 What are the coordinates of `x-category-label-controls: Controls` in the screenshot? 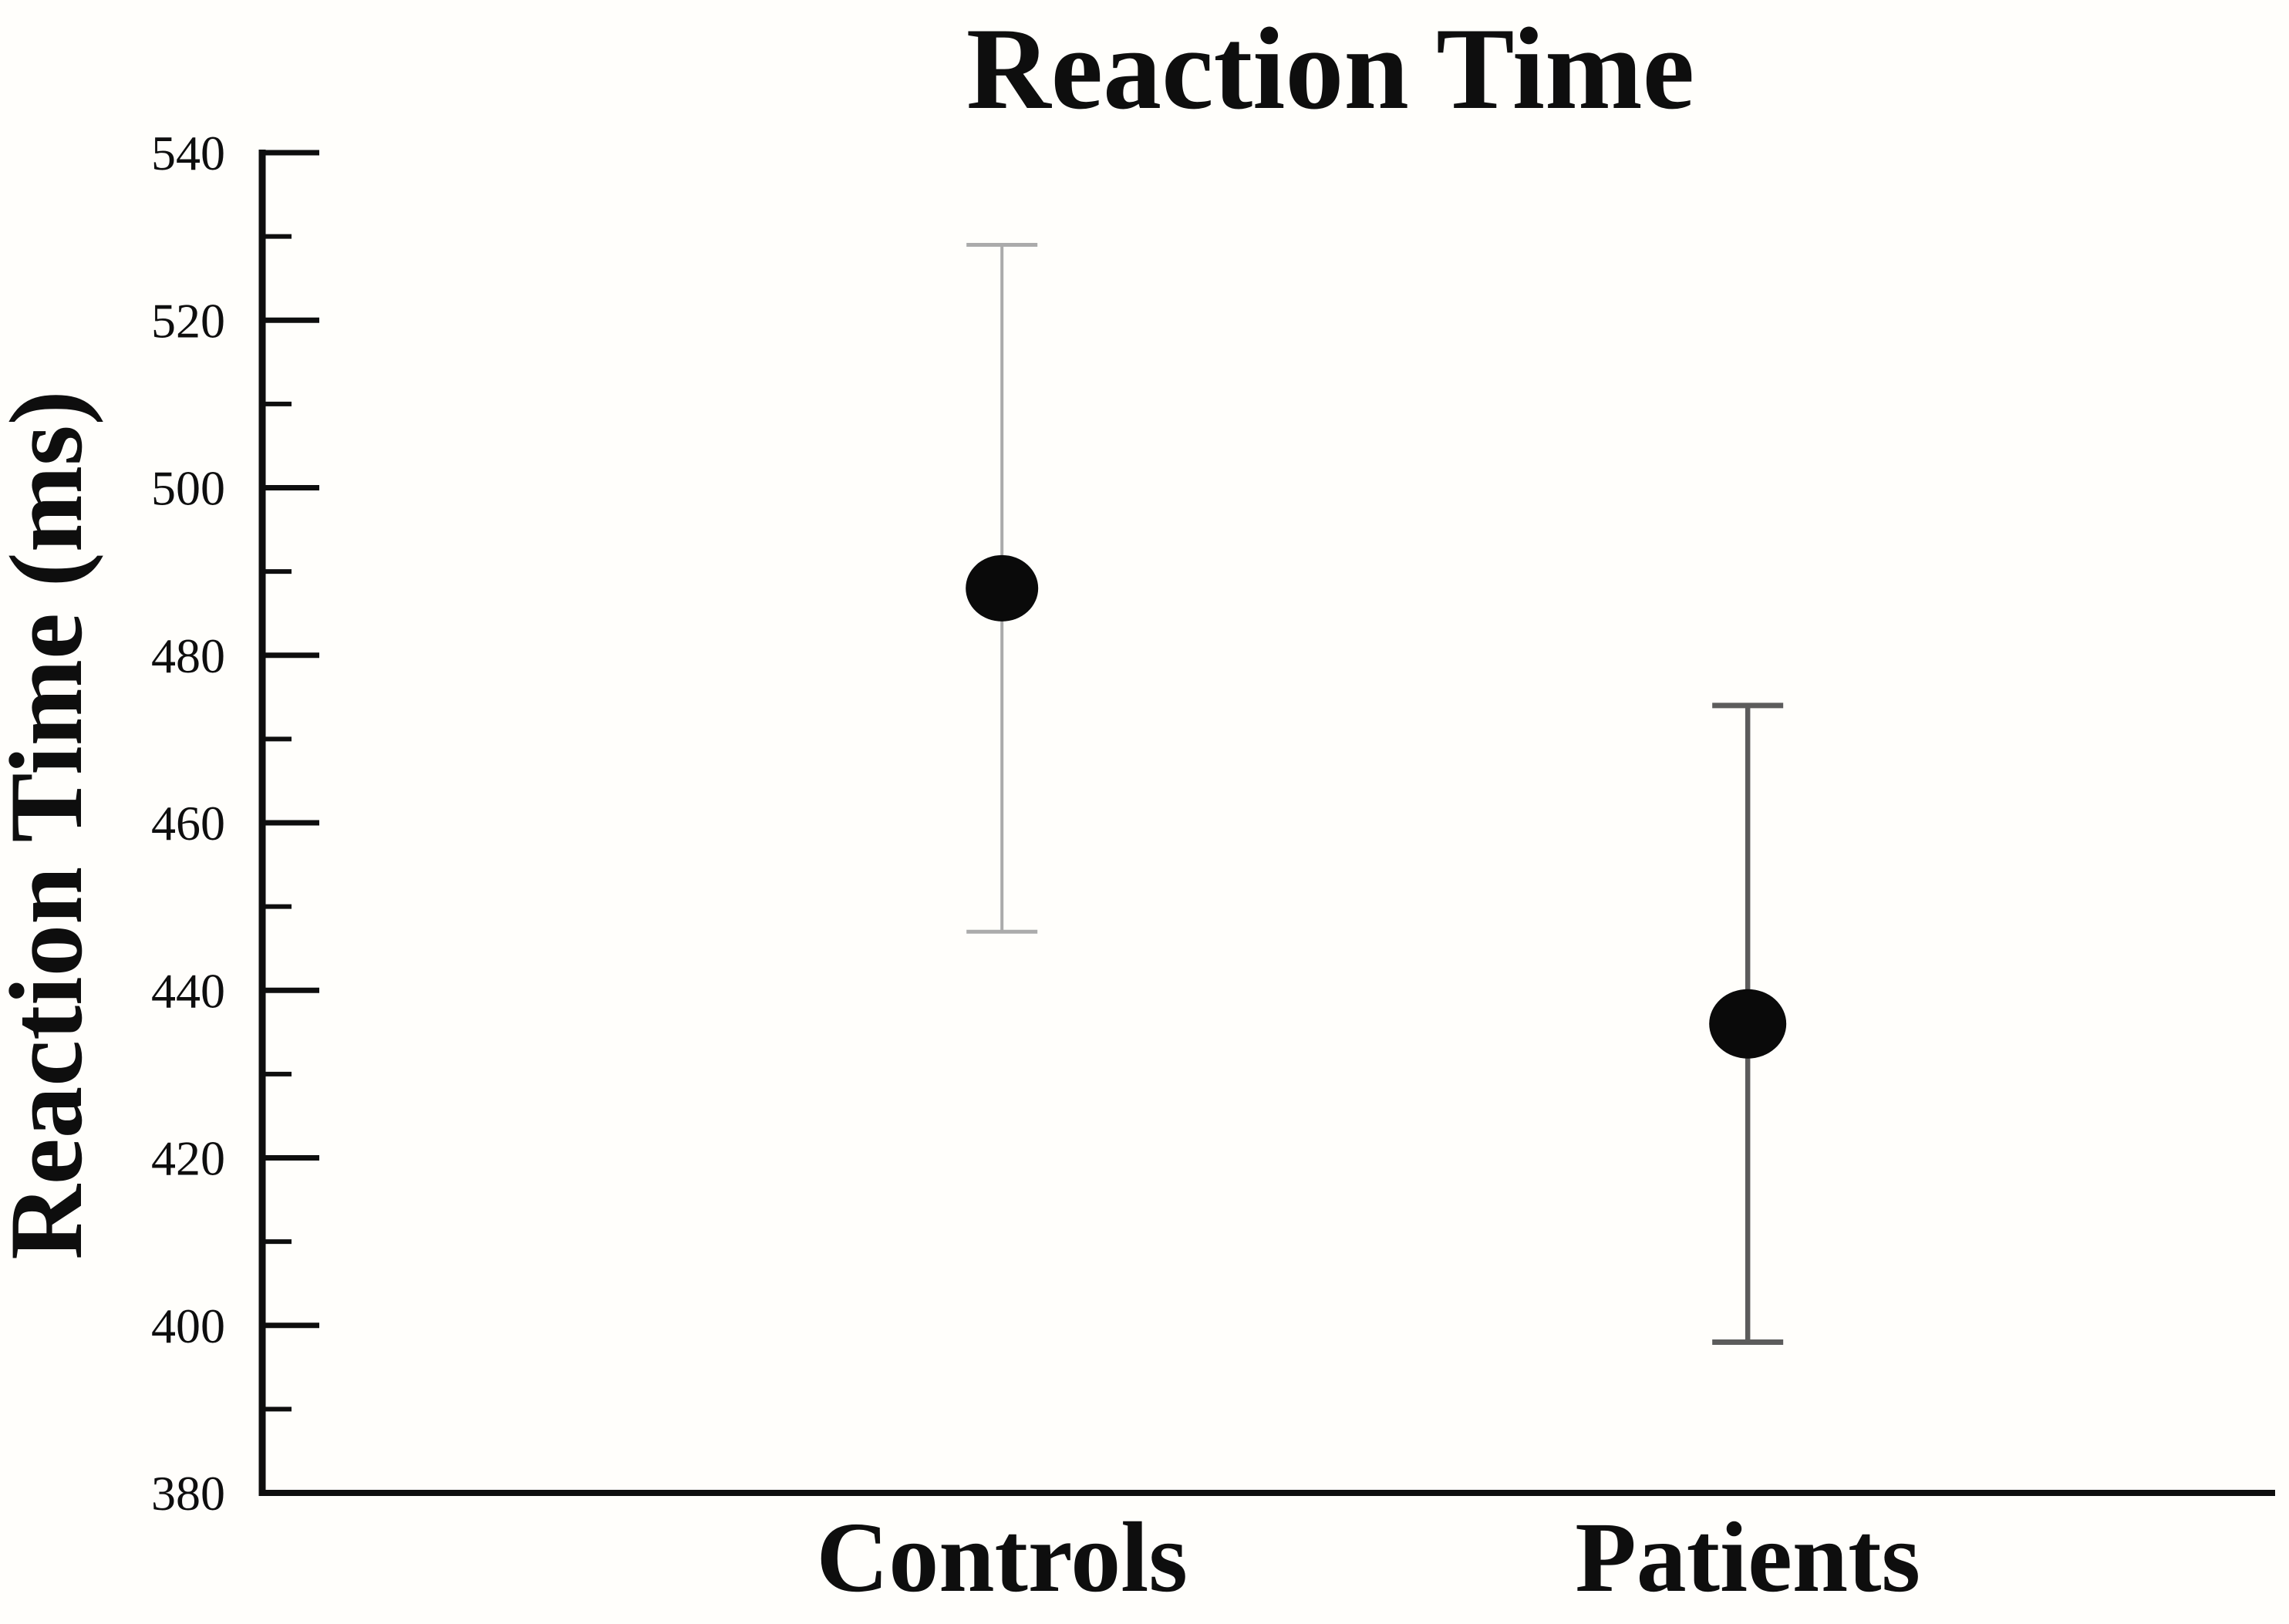 It's located at (1002, 1558).